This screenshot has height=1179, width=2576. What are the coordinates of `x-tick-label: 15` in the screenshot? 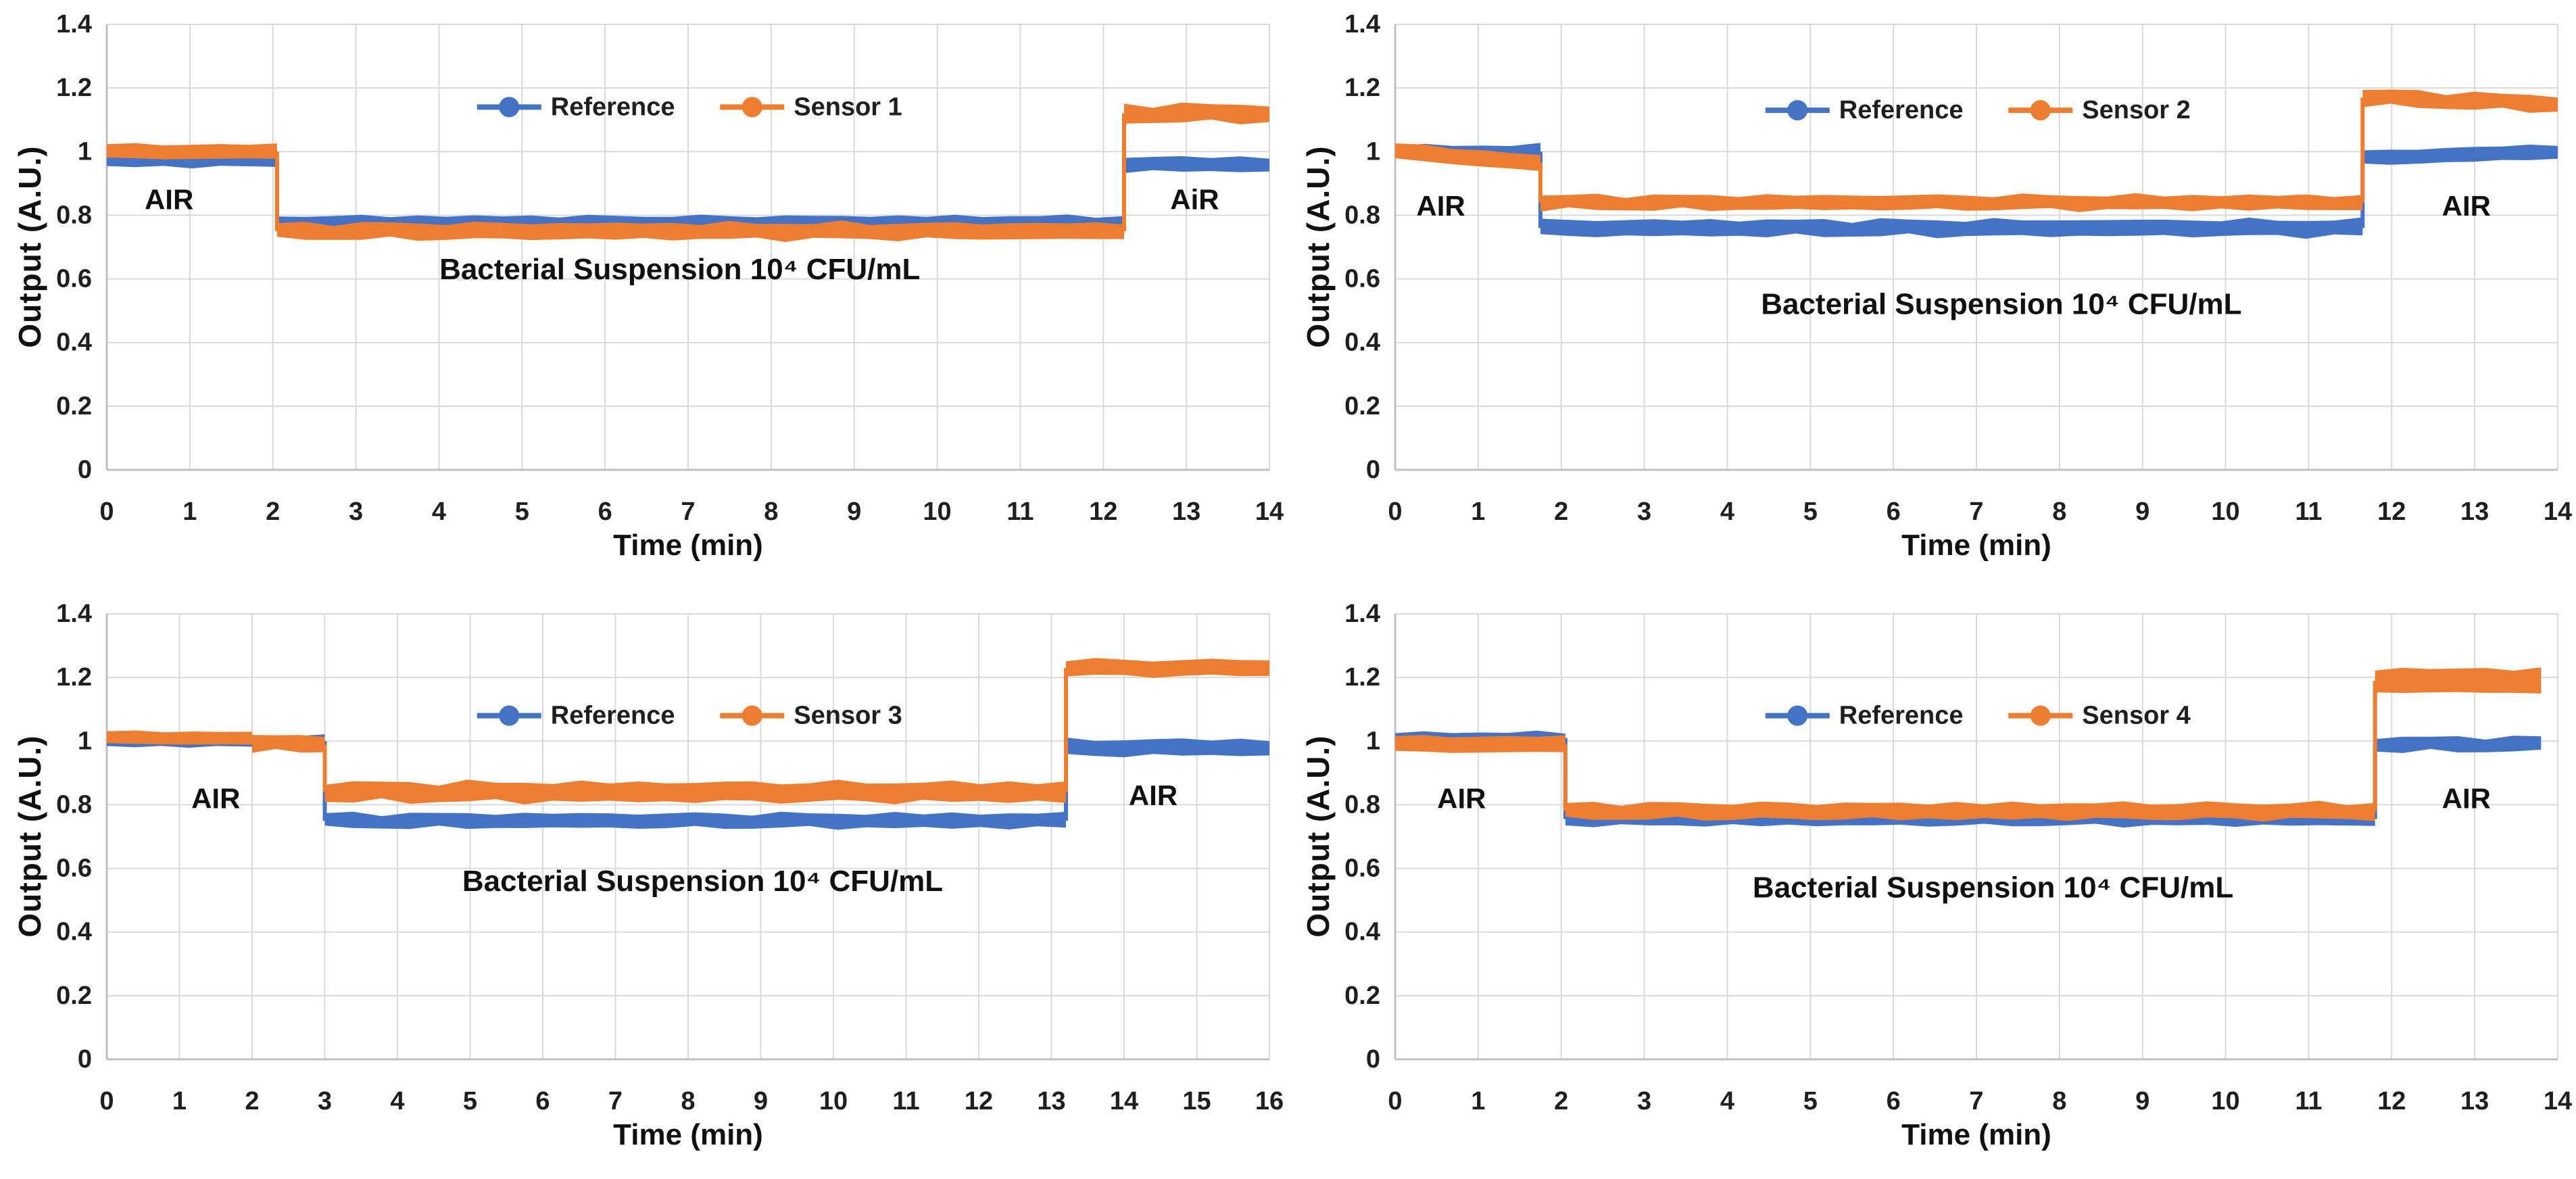 It's located at (1196, 1101).